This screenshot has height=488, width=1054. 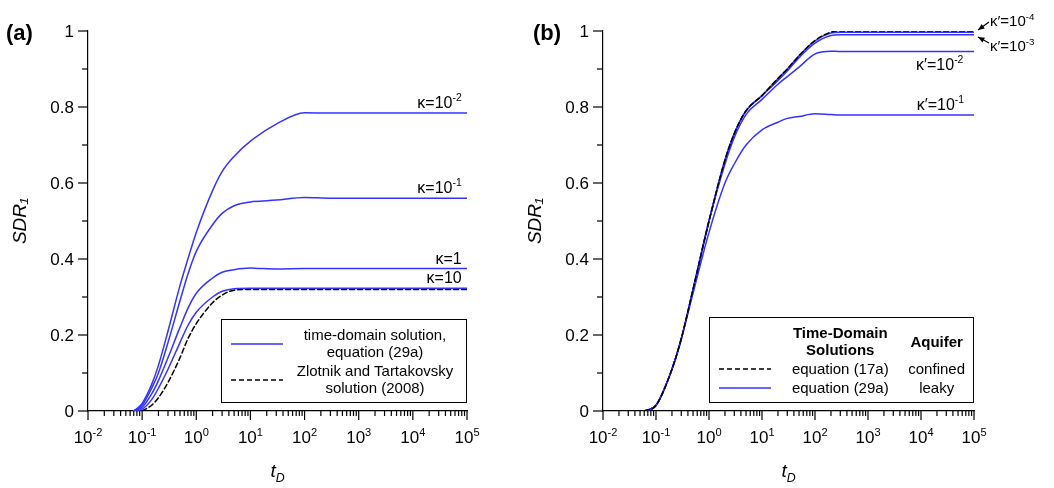 I want to click on legend-label: equation (17a), so click(x=840, y=368).